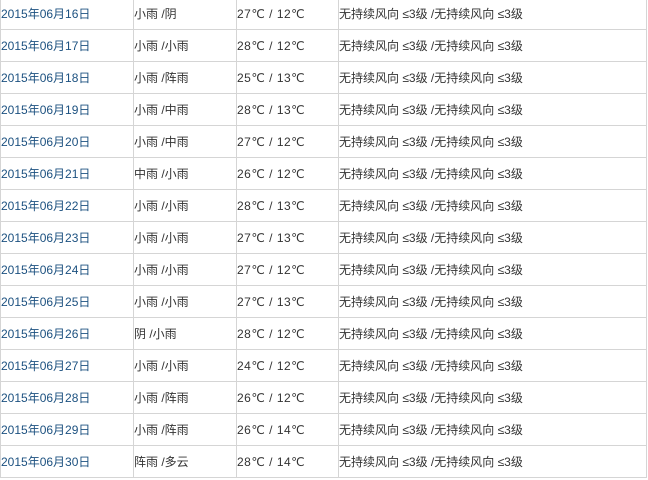 The width and height of the screenshot is (648, 480). Describe the element at coordinates (46, 110) in the screenshot. I see `date-link: 2015年06月19日` at that location.